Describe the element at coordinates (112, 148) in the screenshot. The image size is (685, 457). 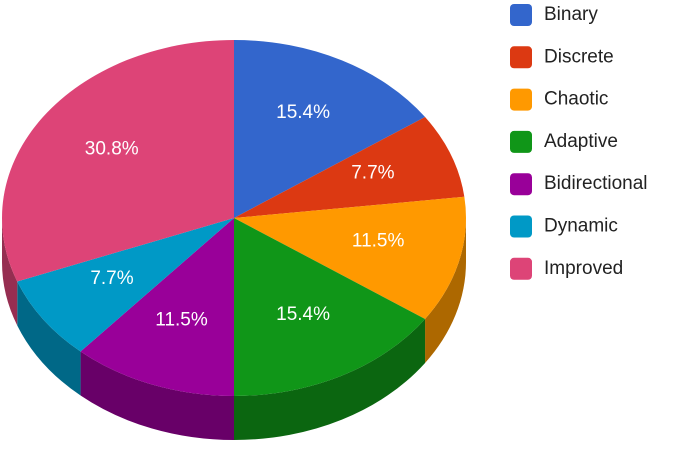
I see `value-label: 30.8%` at that location.